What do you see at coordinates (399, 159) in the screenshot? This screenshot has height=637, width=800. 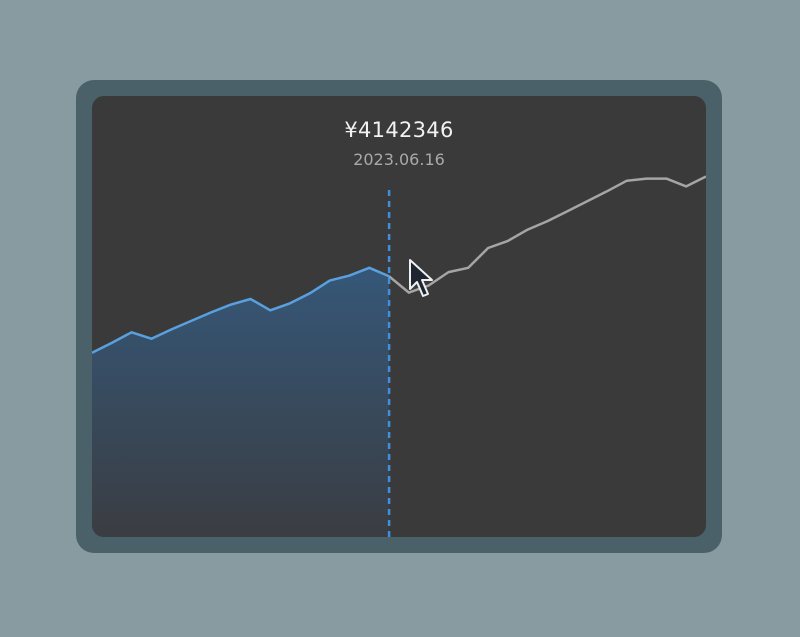 I see `tooltip-date: 2023.06.16` at bounding box center [399, 159].